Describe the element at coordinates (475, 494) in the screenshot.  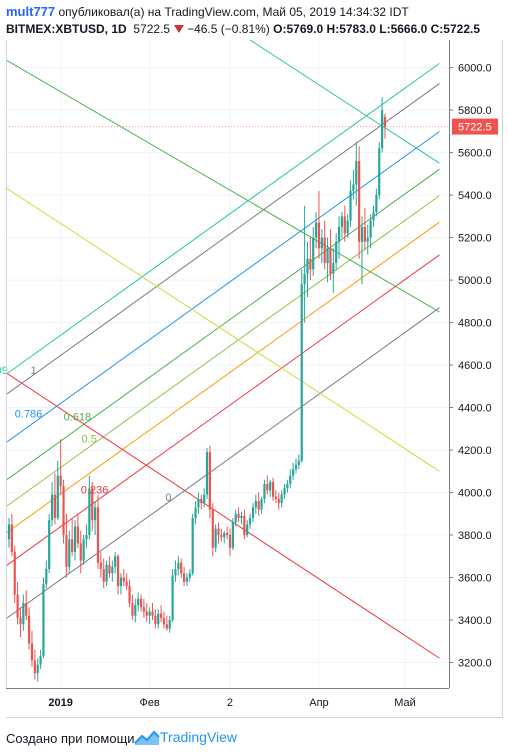
I see `y-tick-label: 4000.0` at that location.